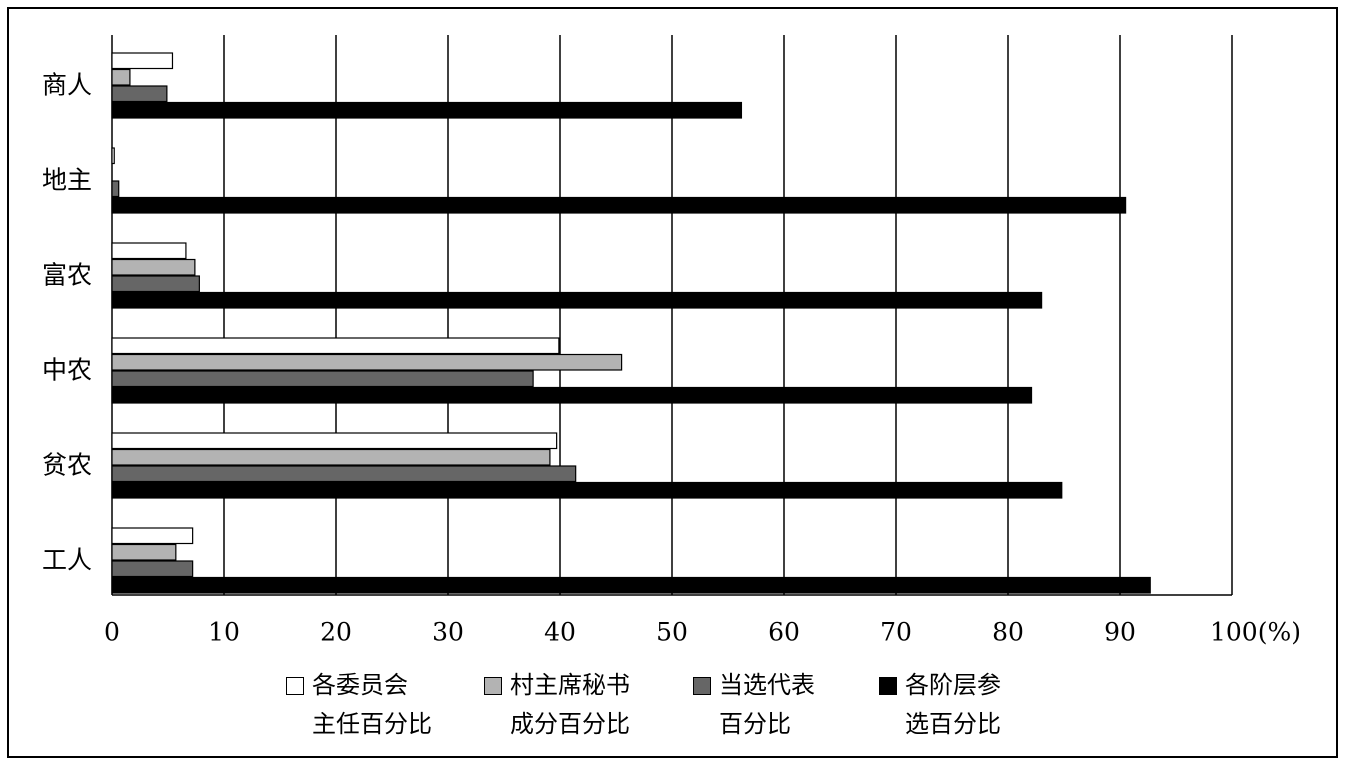 This screenshot has height=765, width=1350. Describe the element at coordinates (672, 632) in the screenshot. I see `x-tick-label: 50` at that location.